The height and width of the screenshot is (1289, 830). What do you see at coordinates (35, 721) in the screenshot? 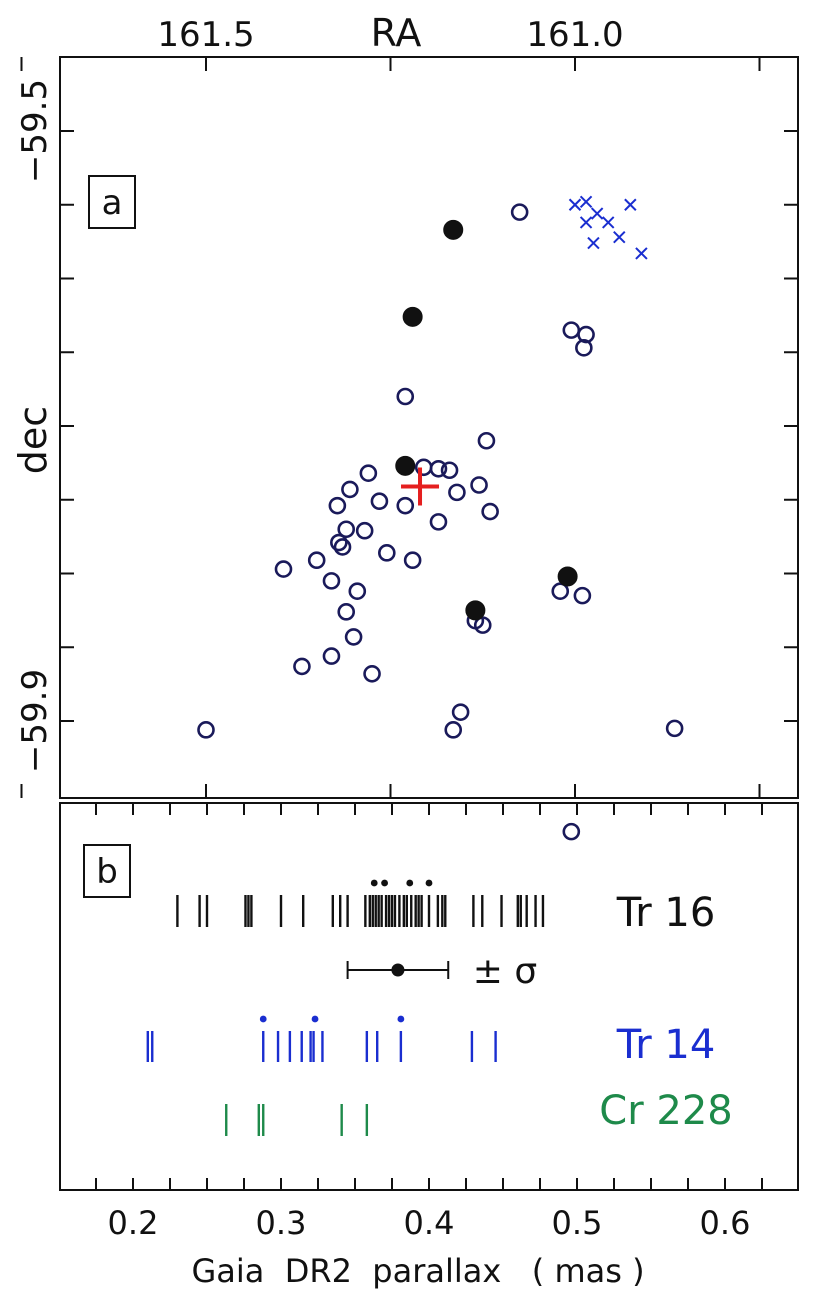
I see `panel-a-y-tick-label: −59.9` at bounding box center [35, 721].